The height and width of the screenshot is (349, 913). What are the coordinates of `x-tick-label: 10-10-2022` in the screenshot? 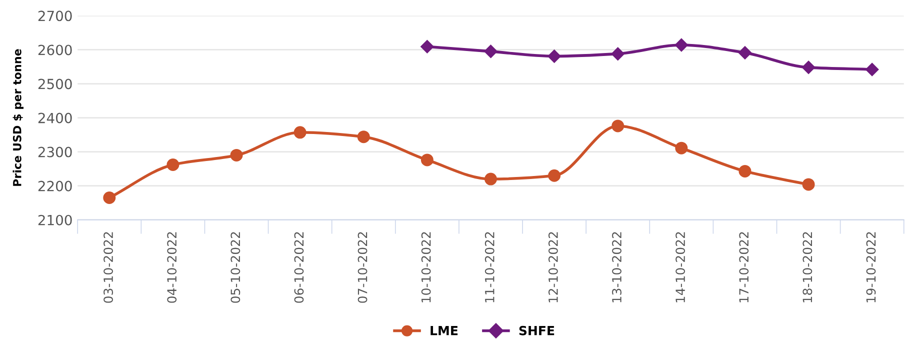 It's located at (426, 267).